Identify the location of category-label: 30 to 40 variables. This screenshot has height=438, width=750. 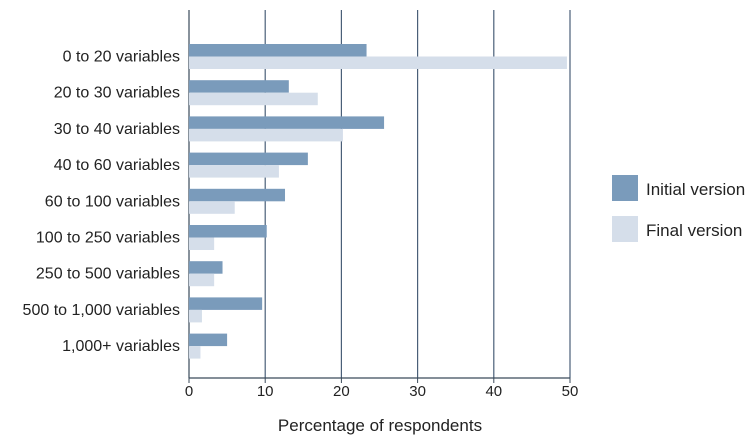
(117, 129).